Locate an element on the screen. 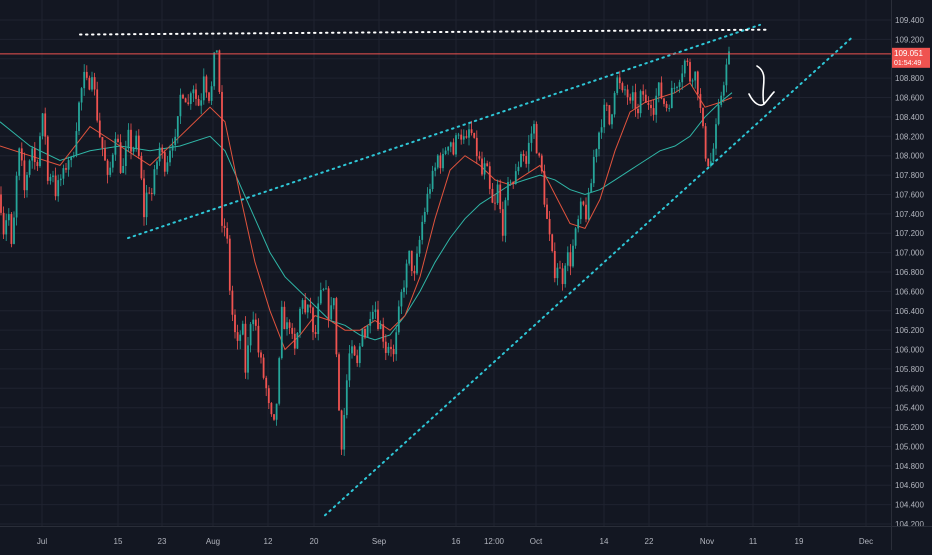 The width and height of the screenshot is (932, 555). time-tick-label: Oct is located at coordinates (536, 541).